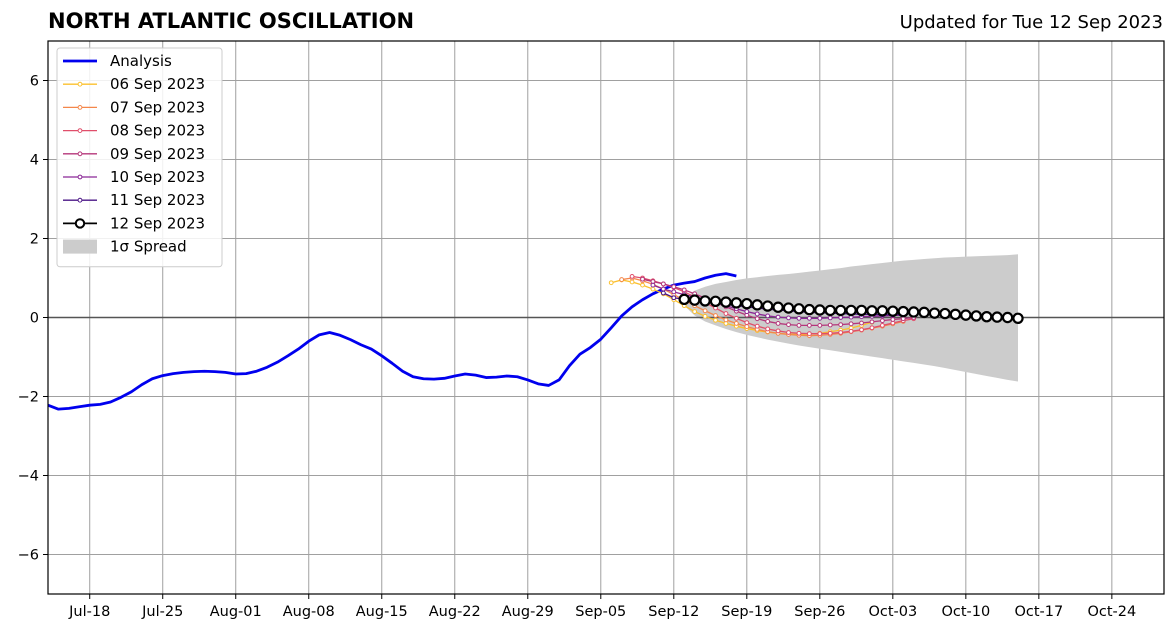  I want to click on y-tick-label: 6, so click(34, 82).